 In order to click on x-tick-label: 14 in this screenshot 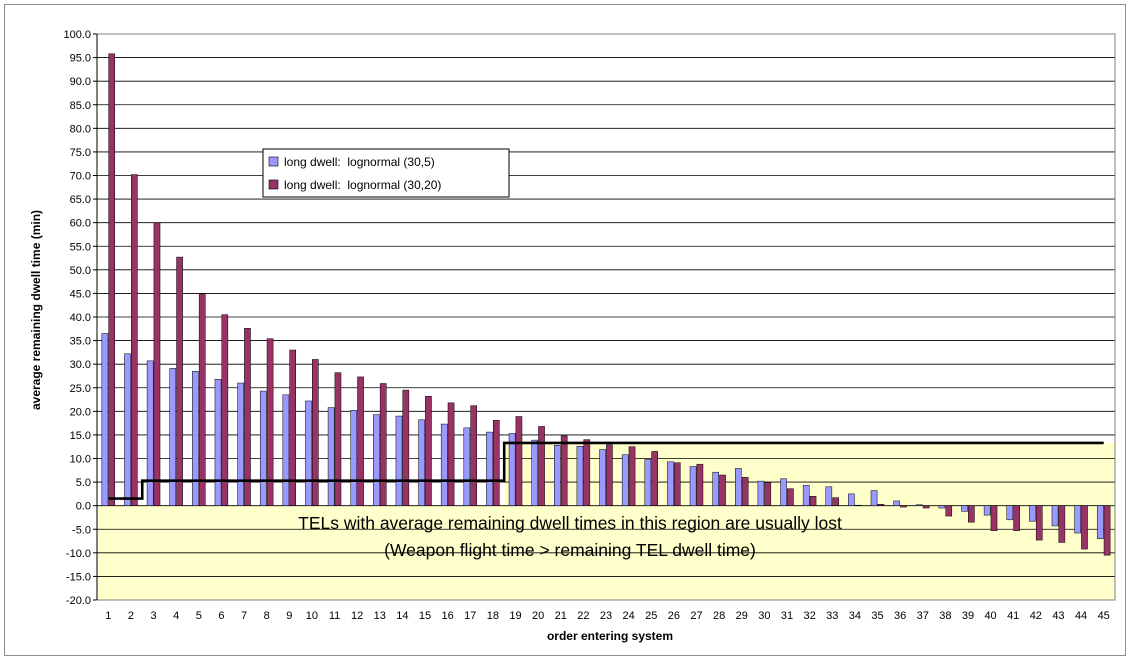, I will do `click(402, 616)`.